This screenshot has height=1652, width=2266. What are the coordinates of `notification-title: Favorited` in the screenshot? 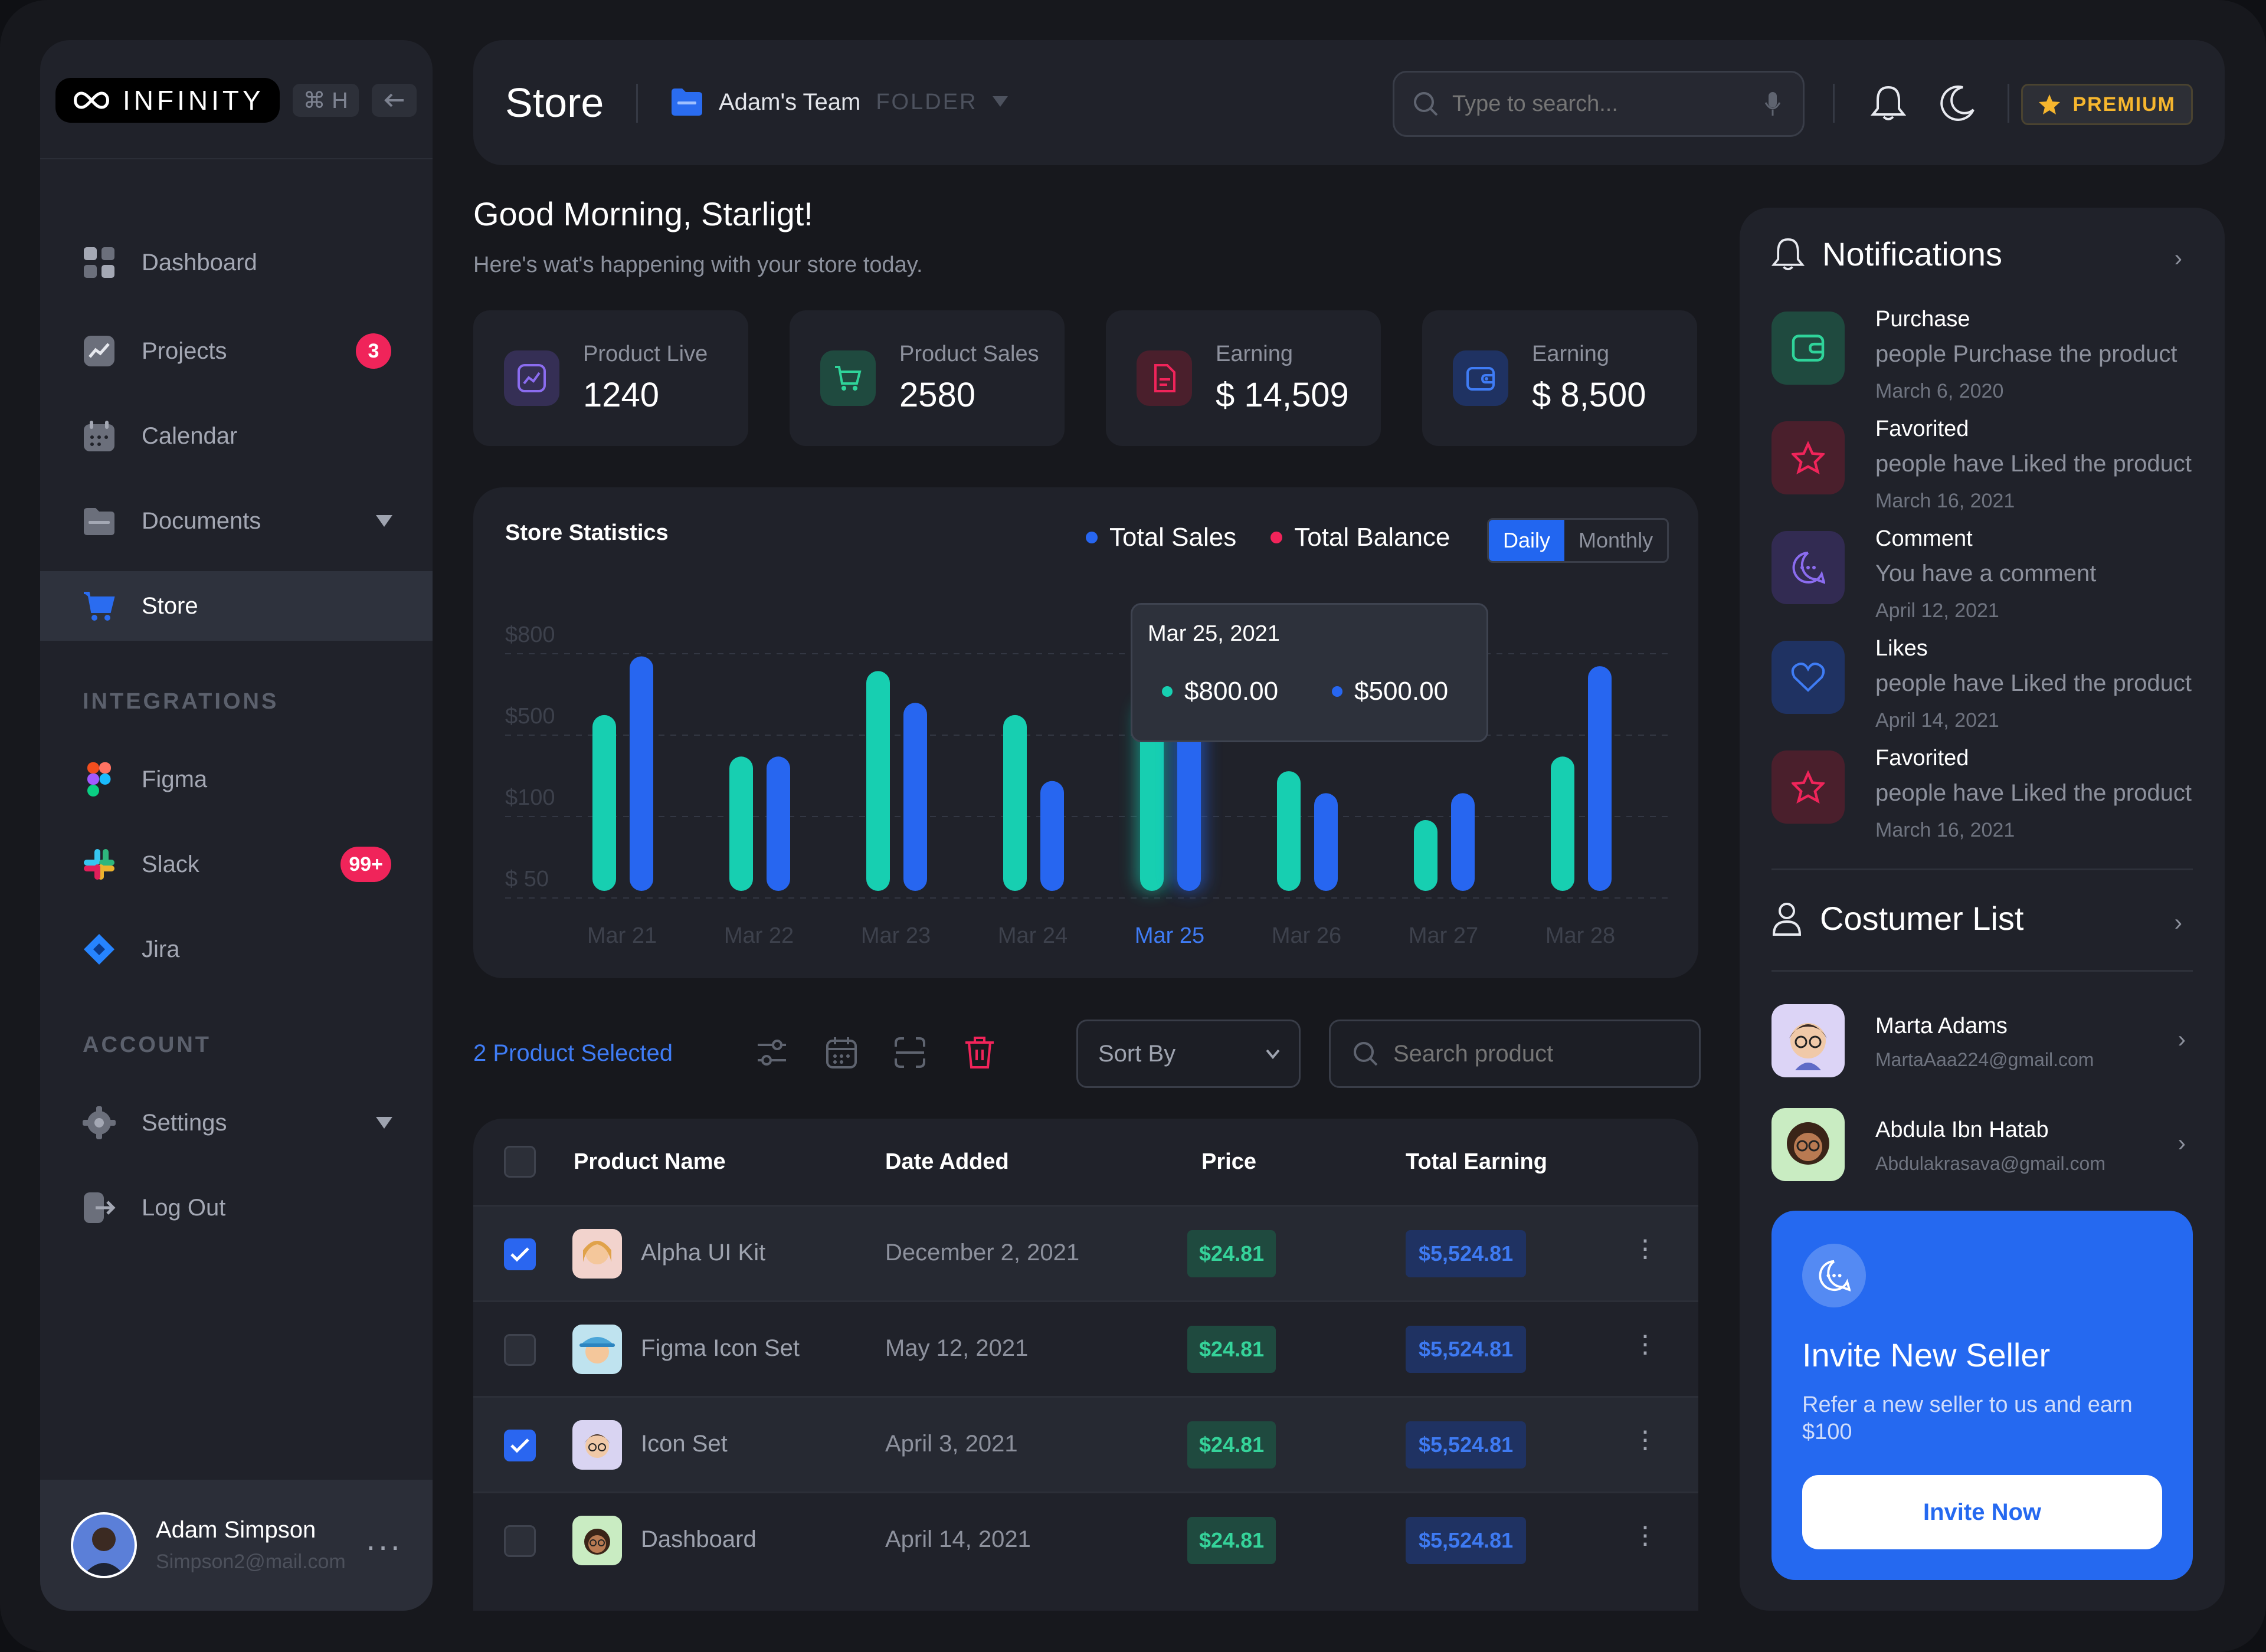 It's located at (1922, 429).